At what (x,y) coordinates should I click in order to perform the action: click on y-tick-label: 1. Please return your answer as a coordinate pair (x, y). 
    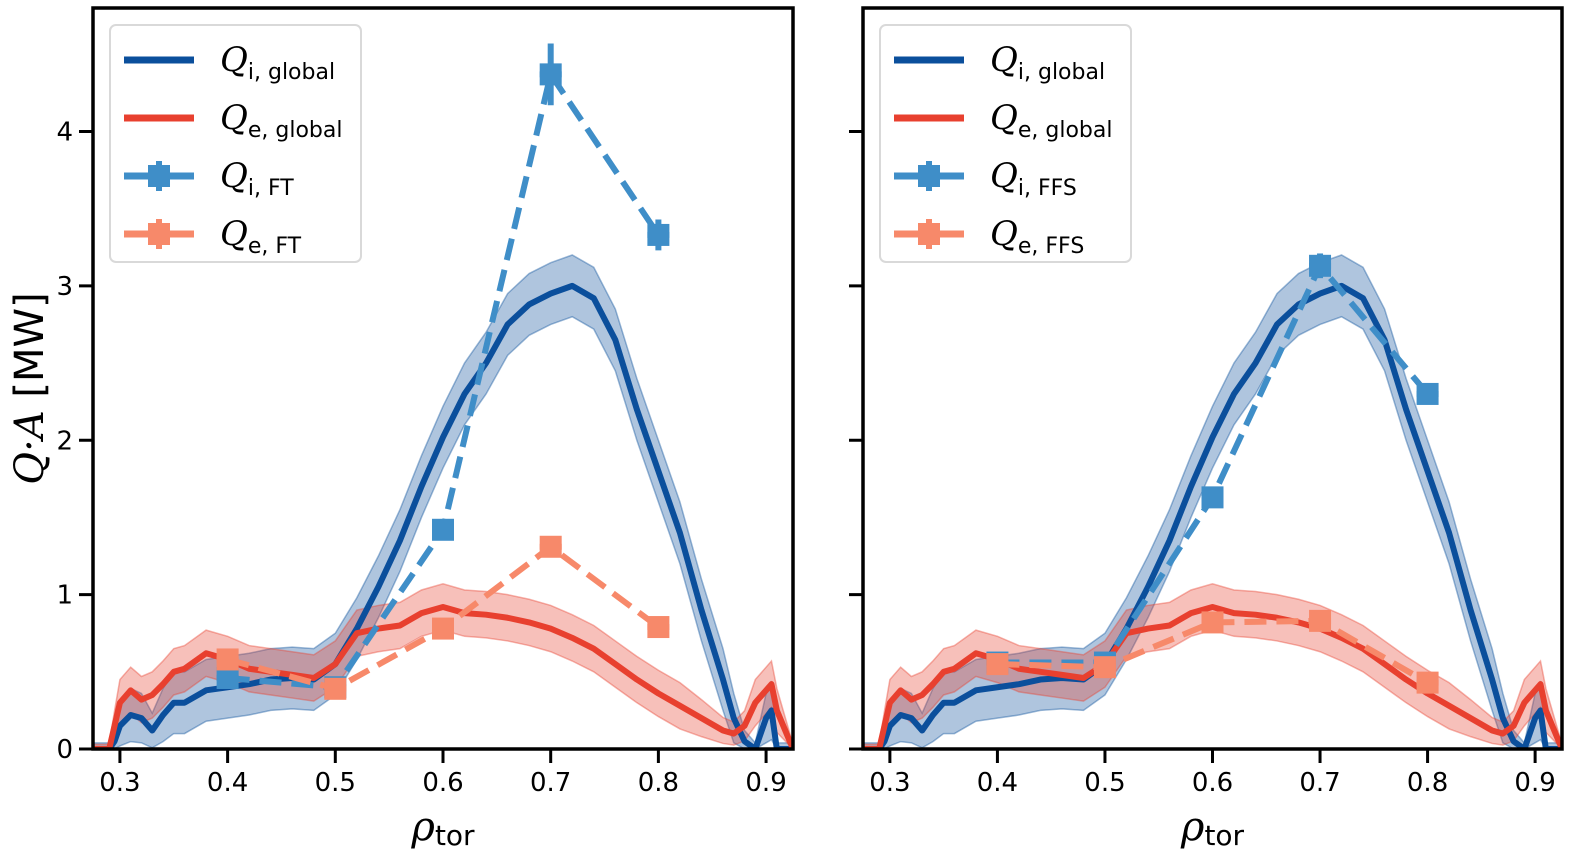
    Looking at the image, I should click on (64, 596).